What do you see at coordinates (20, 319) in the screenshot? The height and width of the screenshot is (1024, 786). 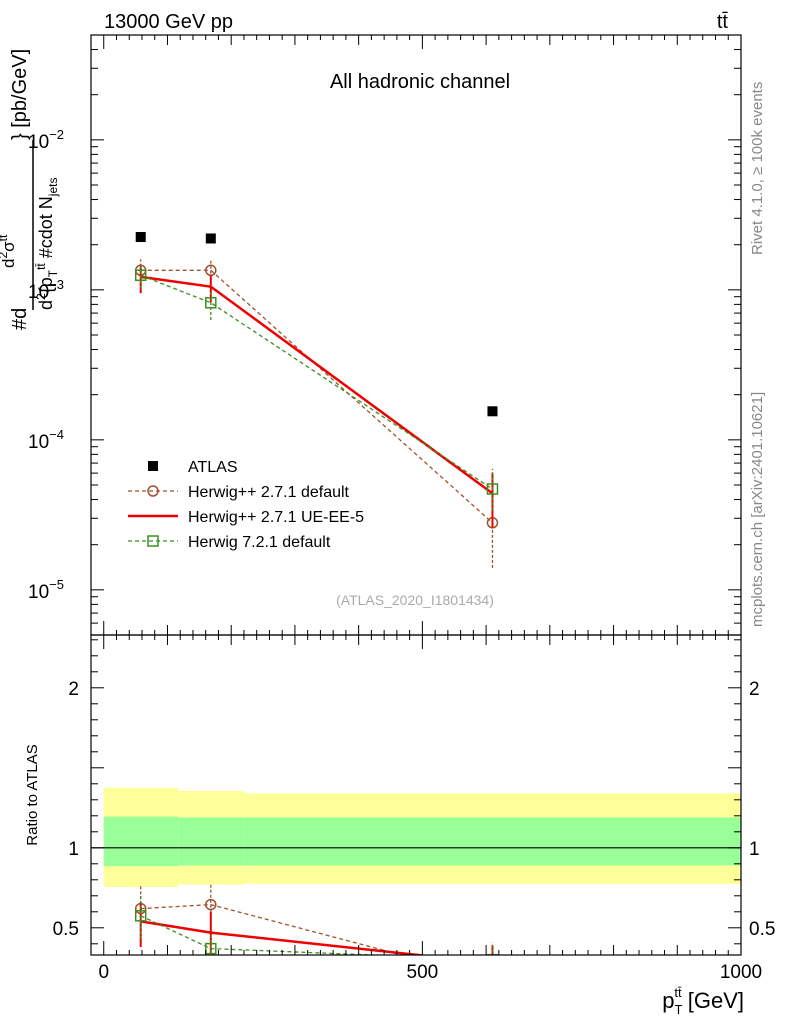 I see `main-ylabel-text: #d` at bounding box center [20, 319].